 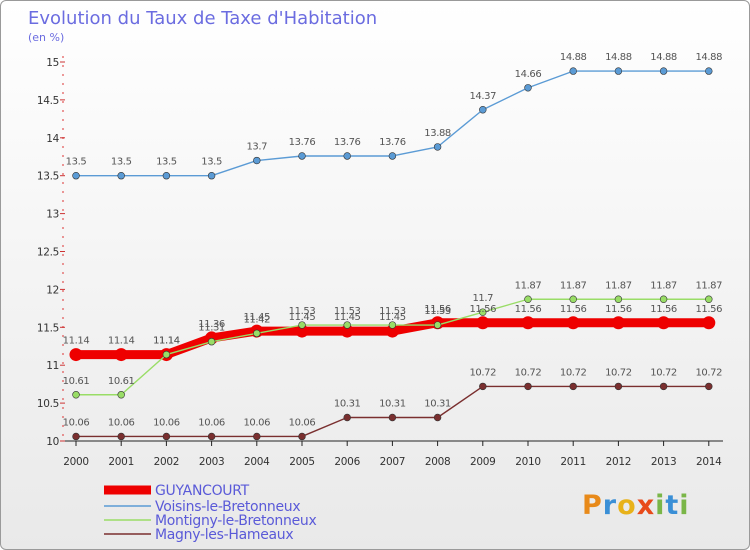 I want to click on proxiti-logo: Proxiti, so click(x=636, y=505).